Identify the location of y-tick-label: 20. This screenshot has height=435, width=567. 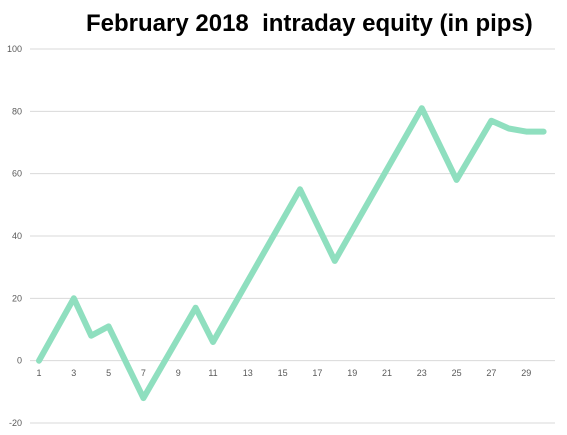
(17, 298).